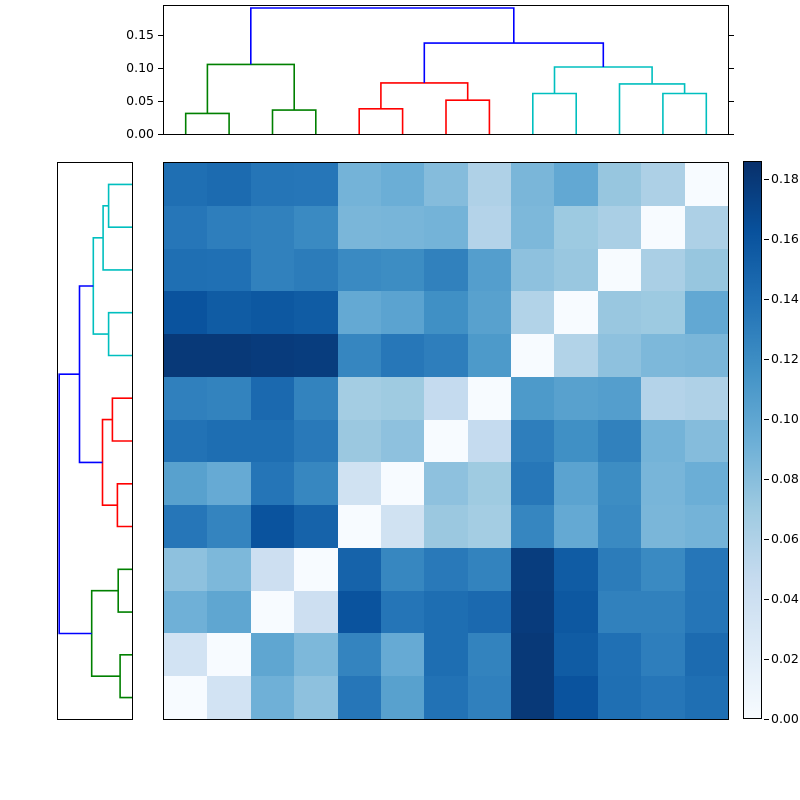 The width and height of the screenshot is (800, 800). I want to click on colorbar-tick-label: 0.18, so click(785, 178).